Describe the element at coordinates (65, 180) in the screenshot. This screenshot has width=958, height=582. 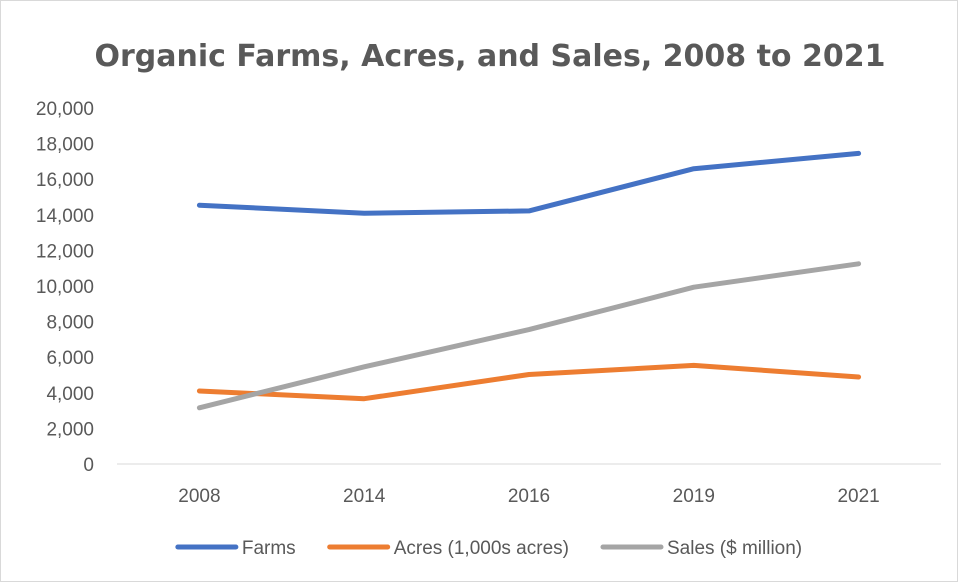
I see `y-tick-label: 16,000` at that location.